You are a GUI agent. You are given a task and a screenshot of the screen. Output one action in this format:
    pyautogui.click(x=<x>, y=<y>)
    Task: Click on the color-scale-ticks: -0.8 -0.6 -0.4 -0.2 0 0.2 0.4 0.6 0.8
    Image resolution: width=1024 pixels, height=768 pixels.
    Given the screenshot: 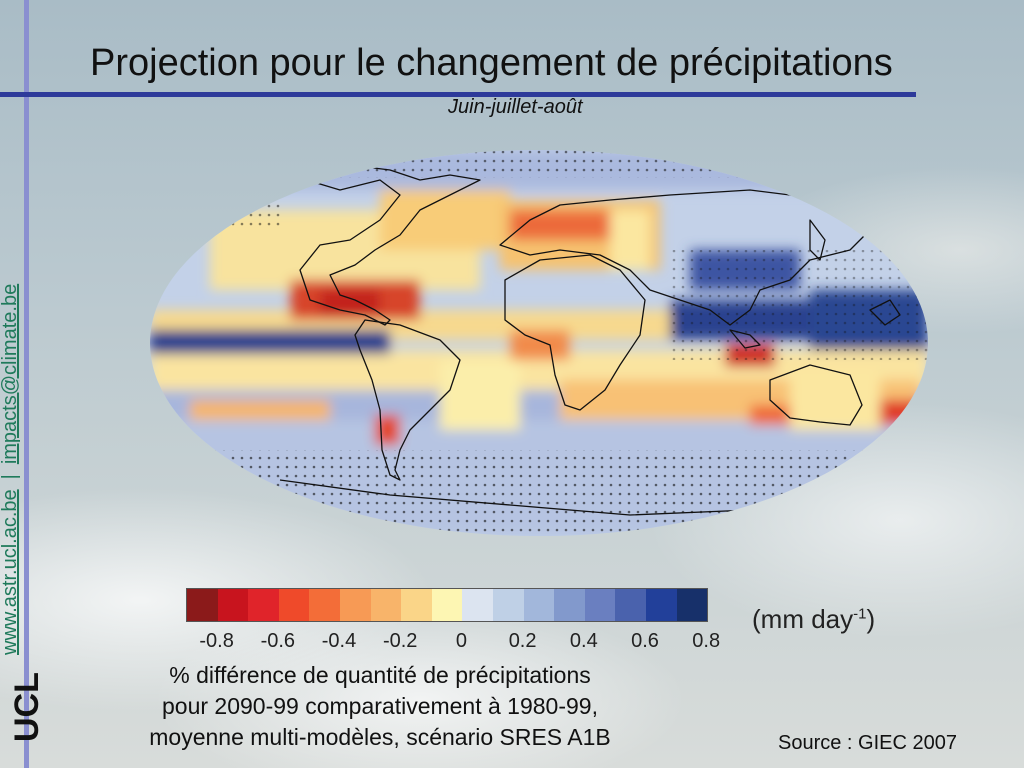 What is the action you would take?
    pyautogui.click(x=461, y=642)
    